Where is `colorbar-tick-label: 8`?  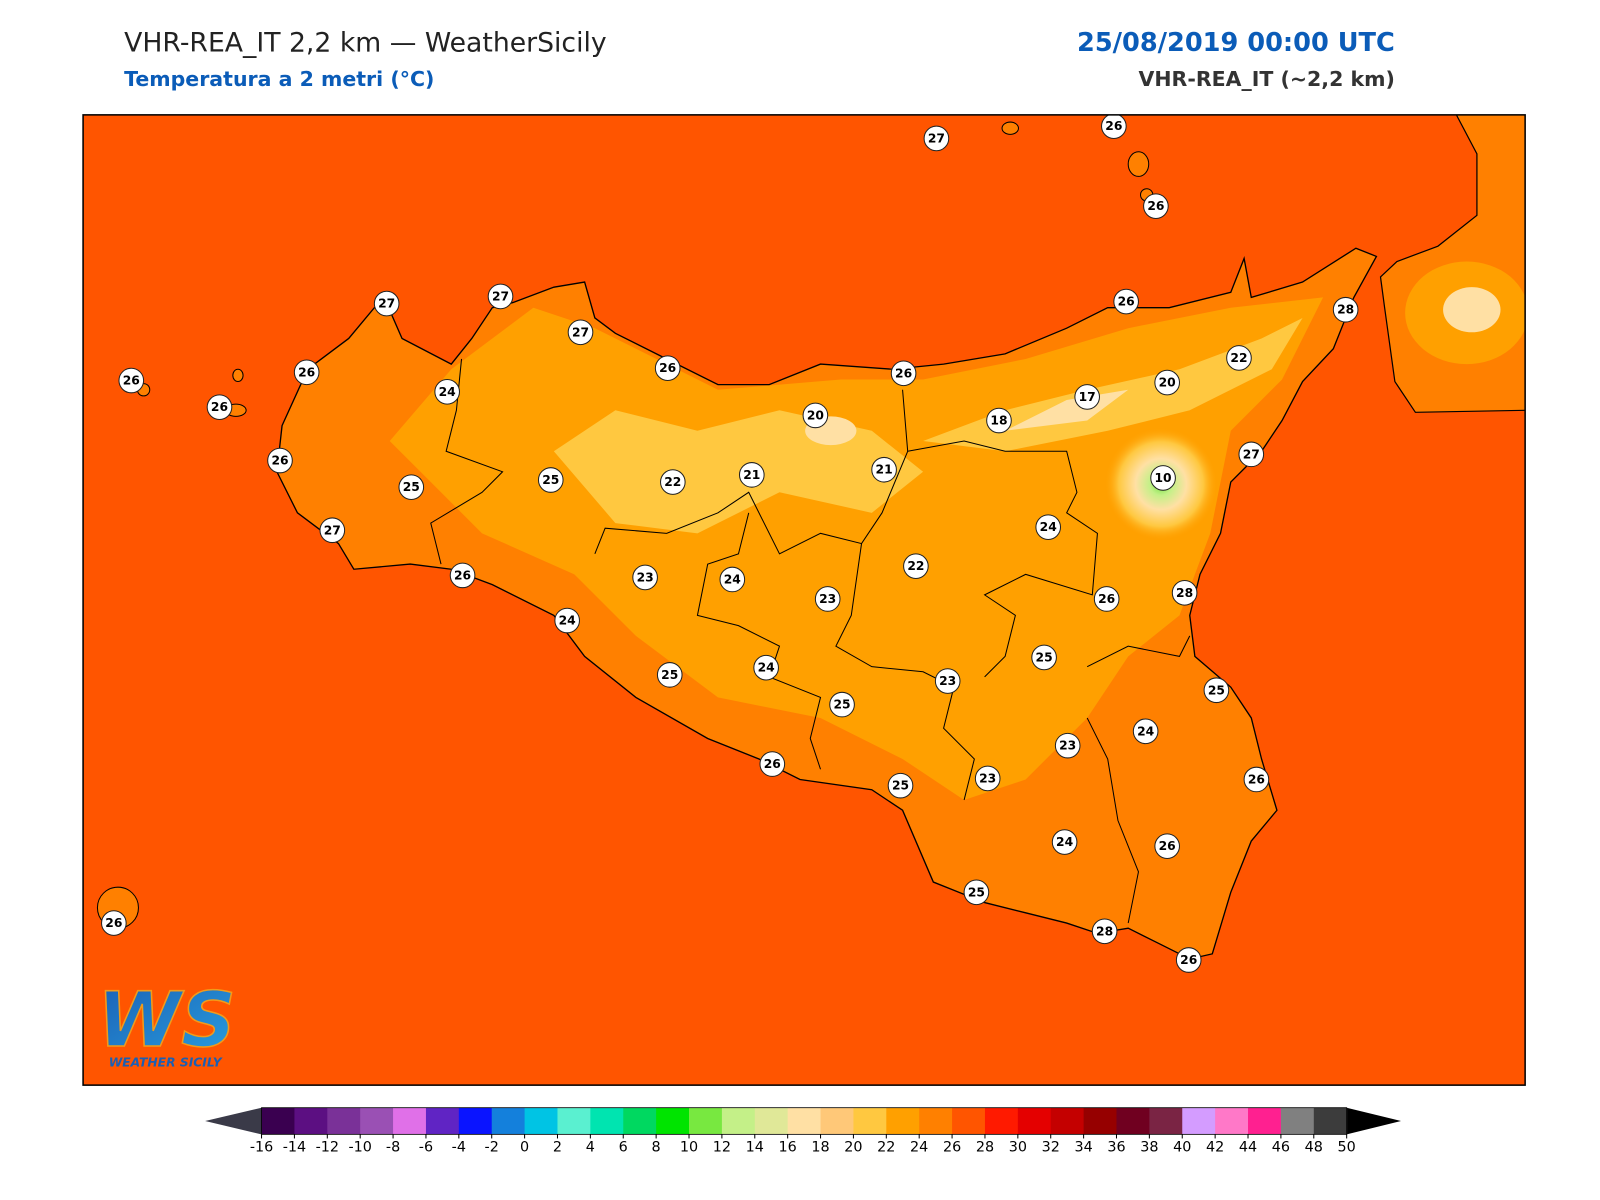
colorbar-tick-label: 8 is located at coordinates (656, 1148).